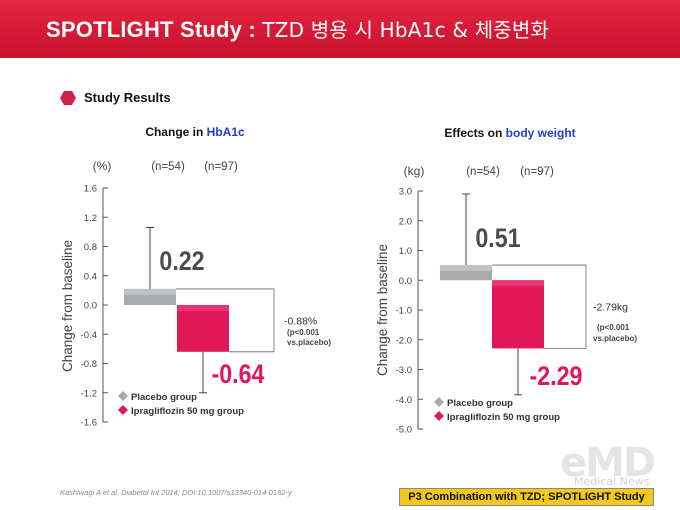 The image size is (680, 510). Describe the element at coordinates (226, 132) in the screenshot. I see `chart-title-highlight: HbA1c` at that location.